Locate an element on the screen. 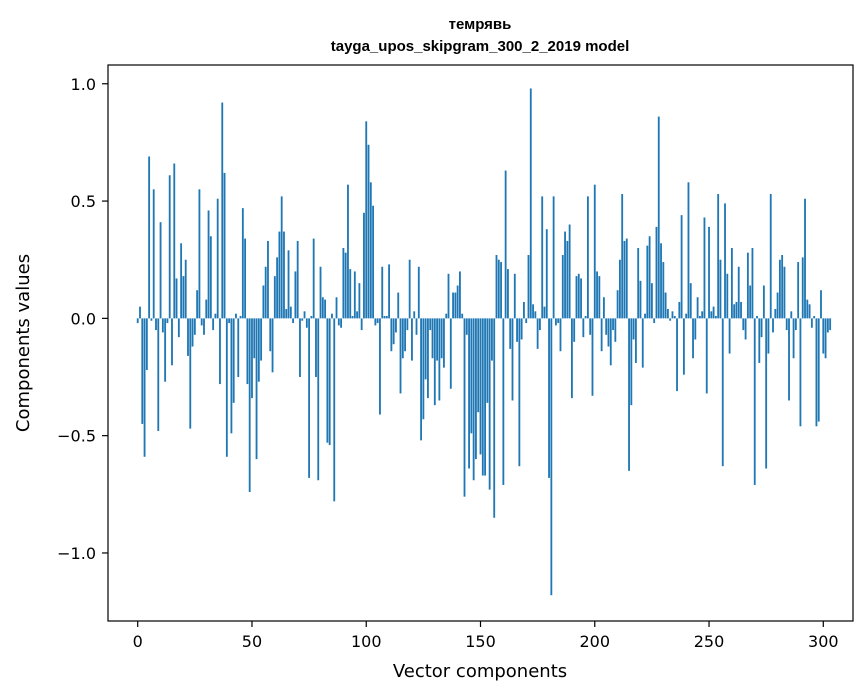 The image size is (867, 696). x-tick-label: 250 is located at coordinates (709, 641).